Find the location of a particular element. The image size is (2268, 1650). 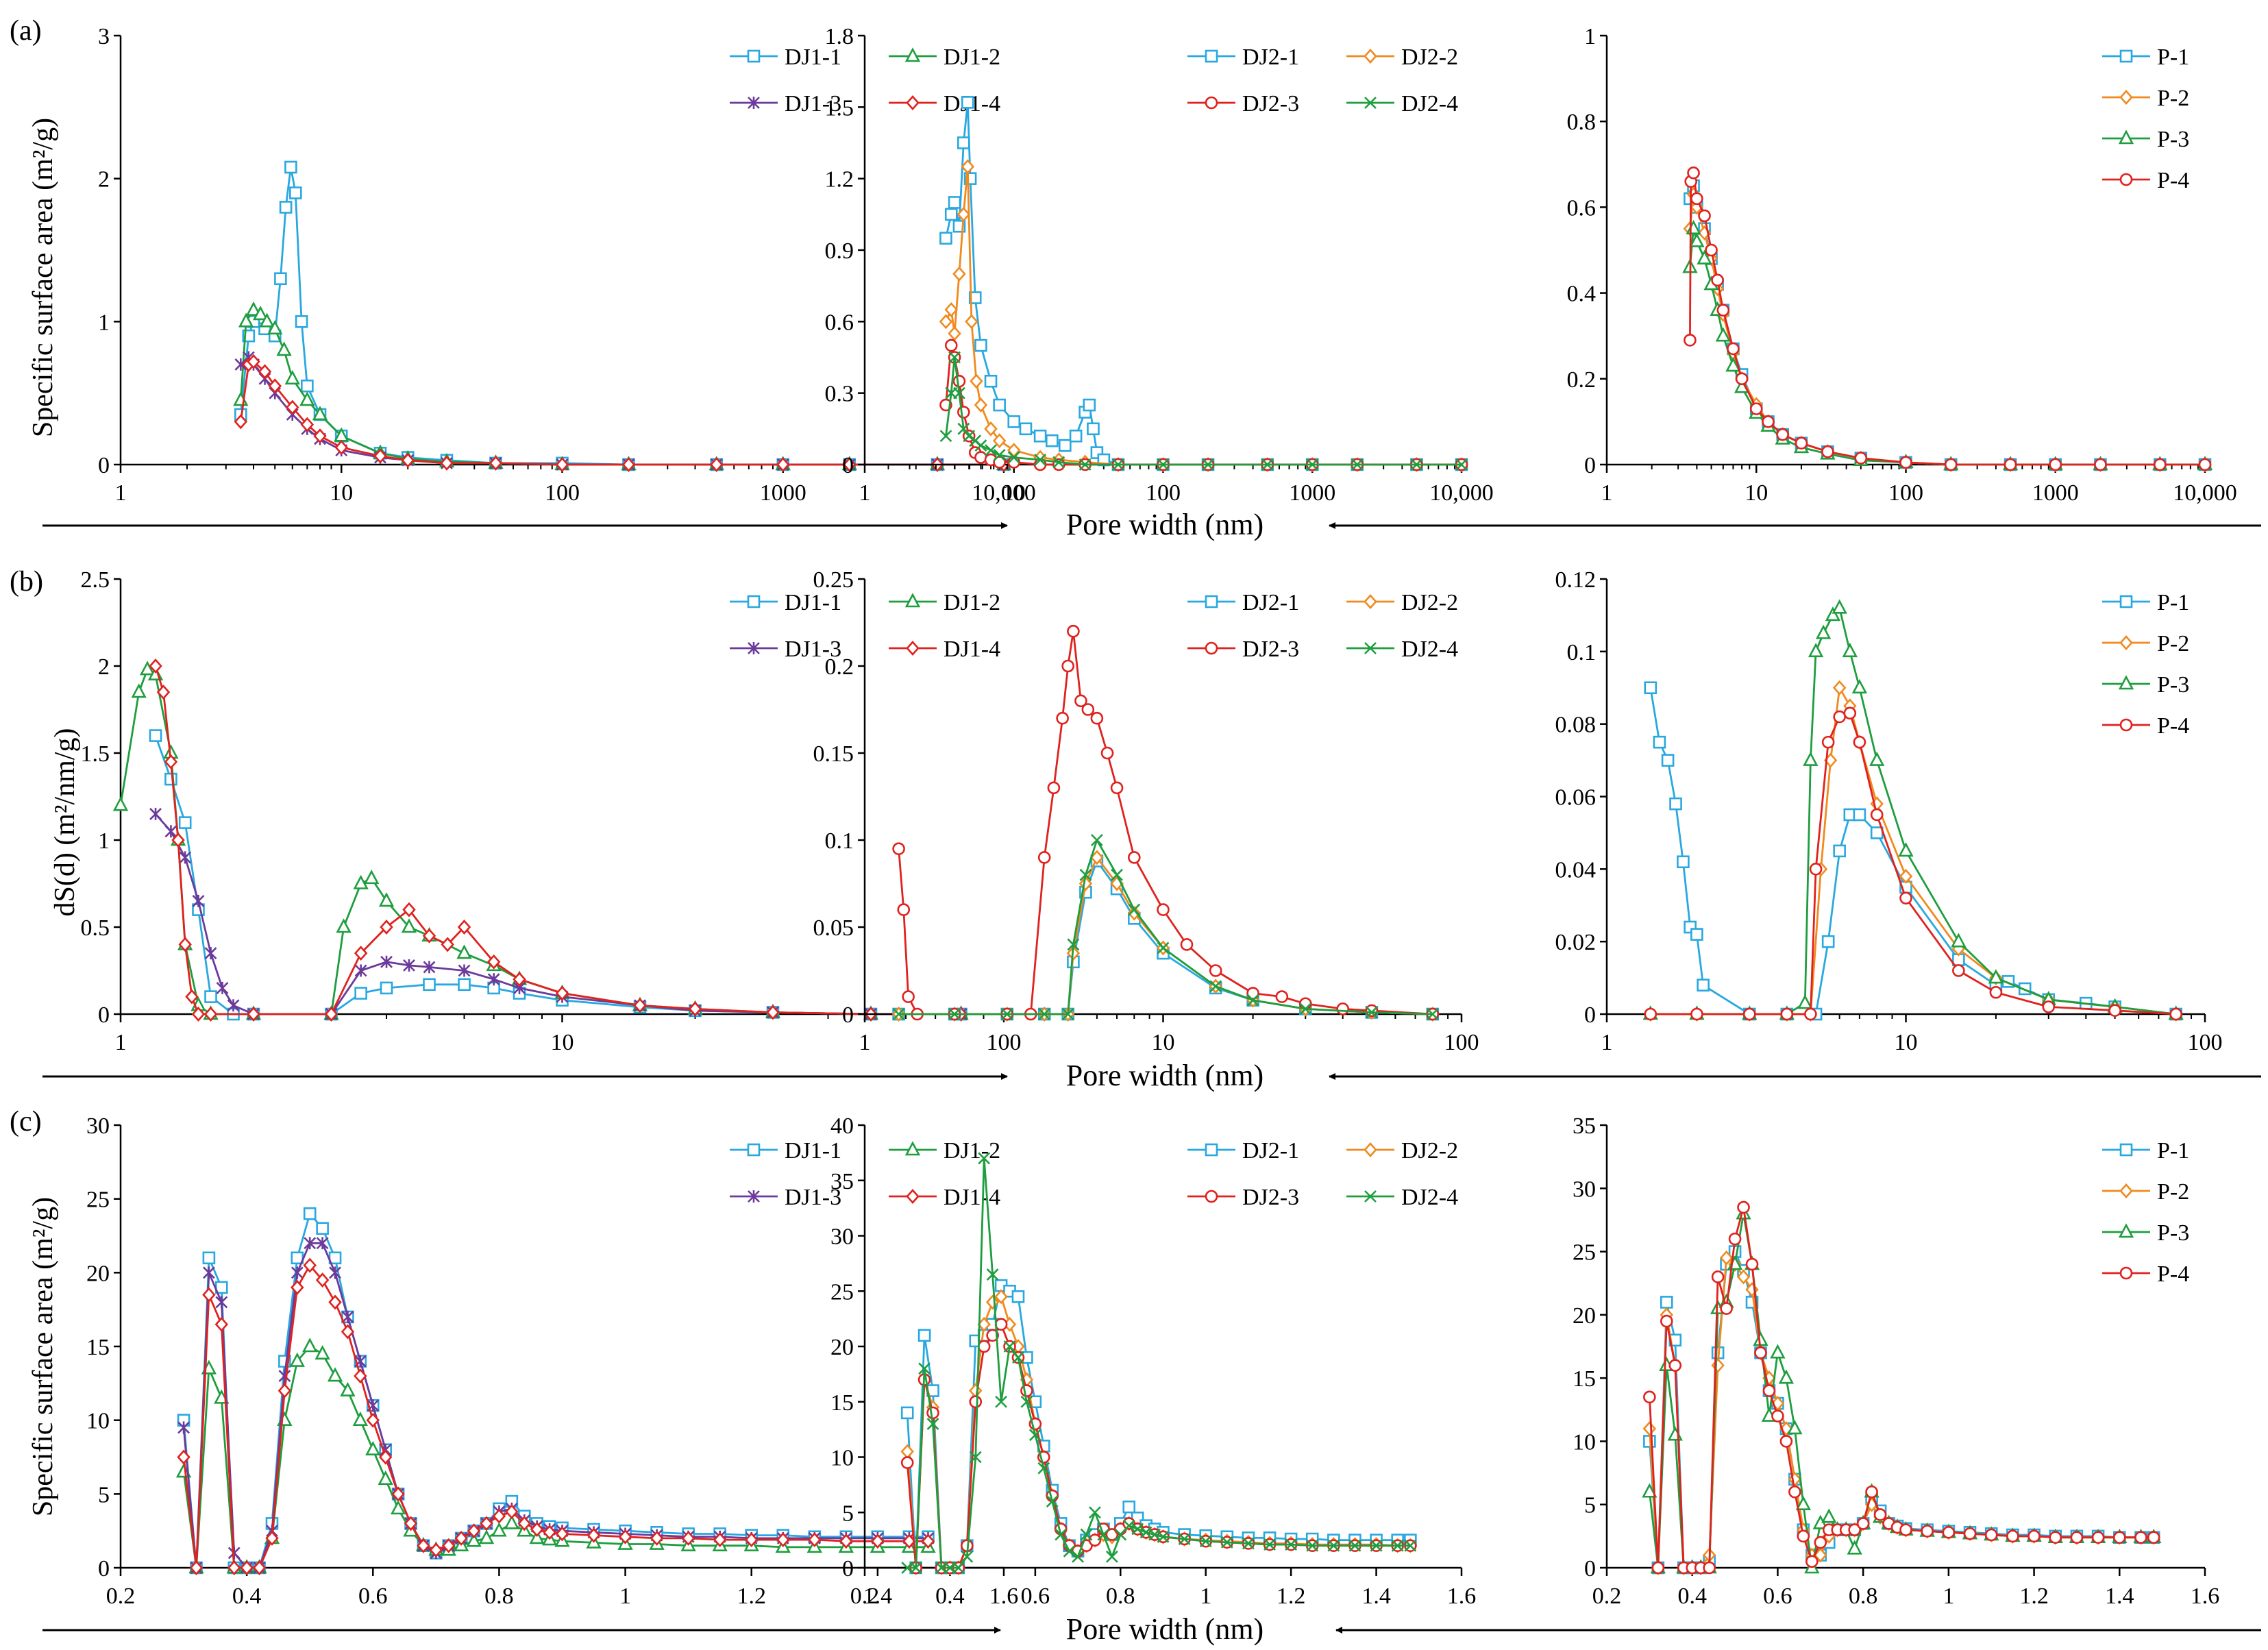

x-tick-label: 1.4 is located at coordinates (2119, 1596).